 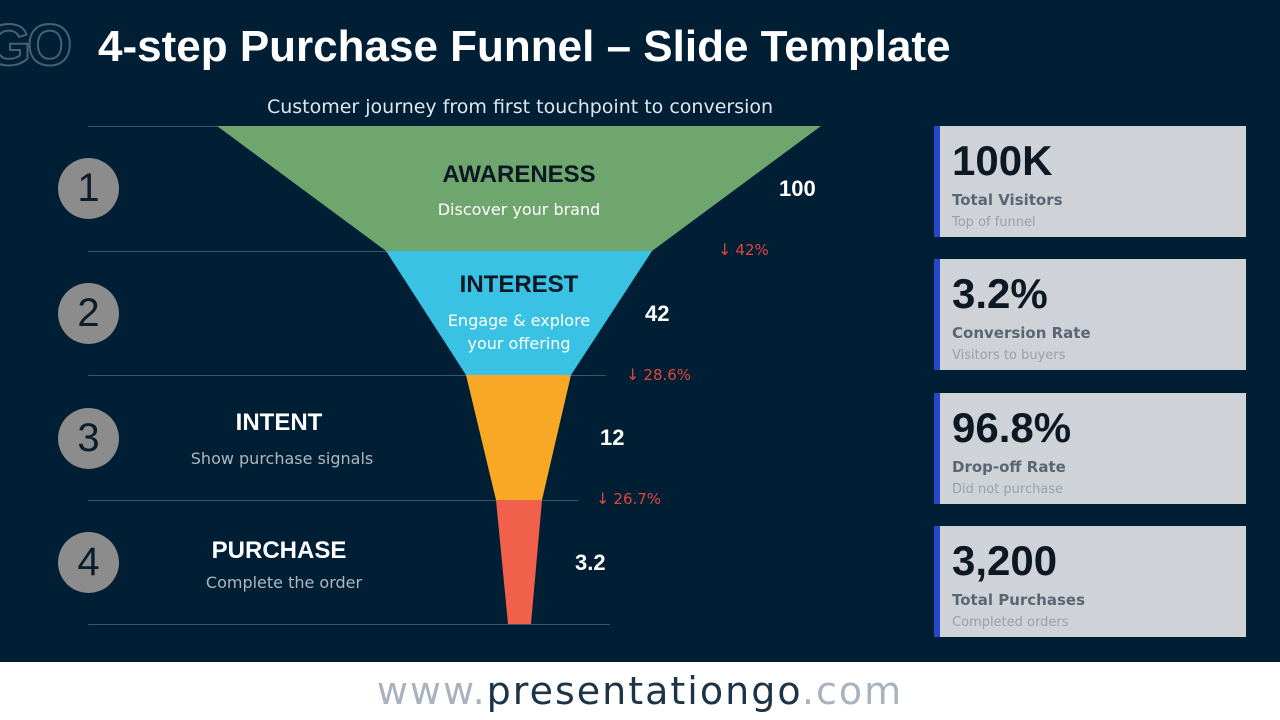 I want to click on kpi-sublabel: Top of funnel, so click(x=994, y=222).